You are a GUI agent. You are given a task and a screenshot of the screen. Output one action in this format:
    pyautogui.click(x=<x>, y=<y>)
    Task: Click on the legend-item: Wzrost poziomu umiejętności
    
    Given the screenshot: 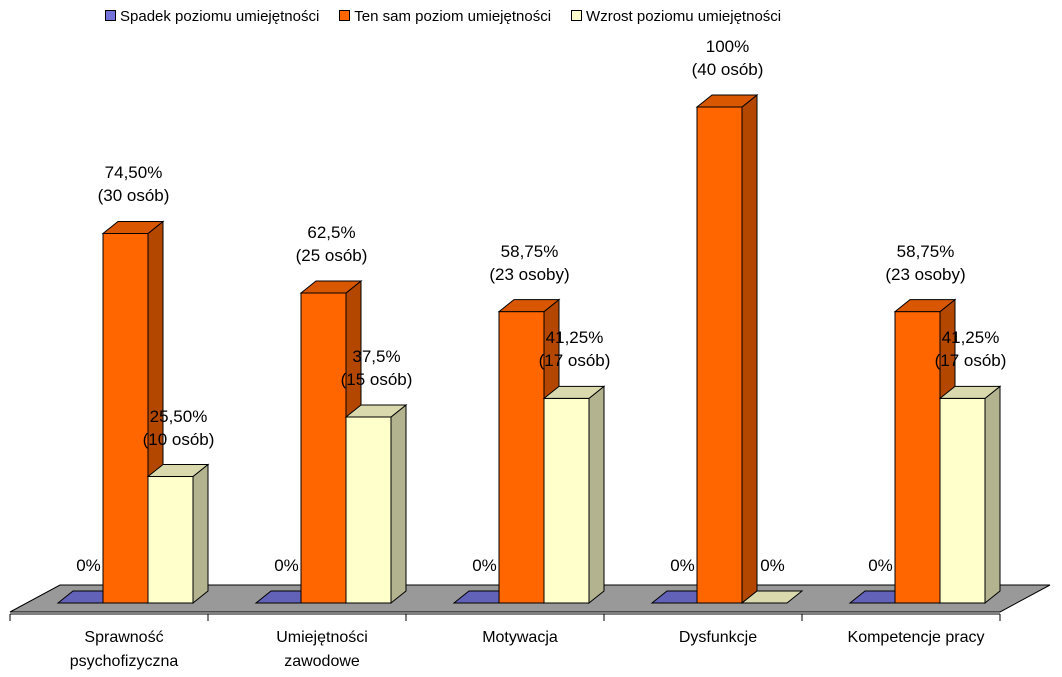 What is the action you would take?
    pyautogui.click(x=676, y=16)
    